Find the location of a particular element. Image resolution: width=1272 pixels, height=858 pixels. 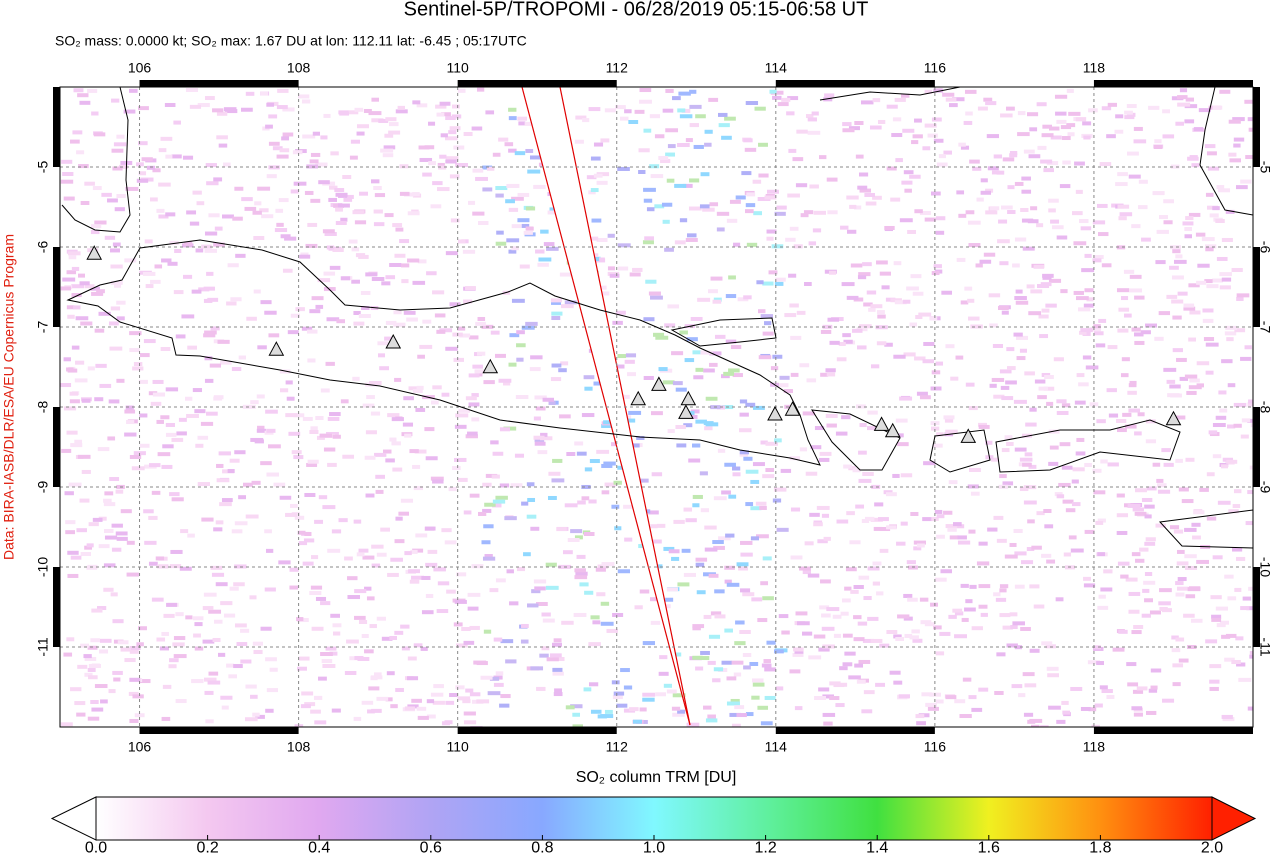

colorbar-tick-label: 2.0 is located at coordinates (1212, 846).